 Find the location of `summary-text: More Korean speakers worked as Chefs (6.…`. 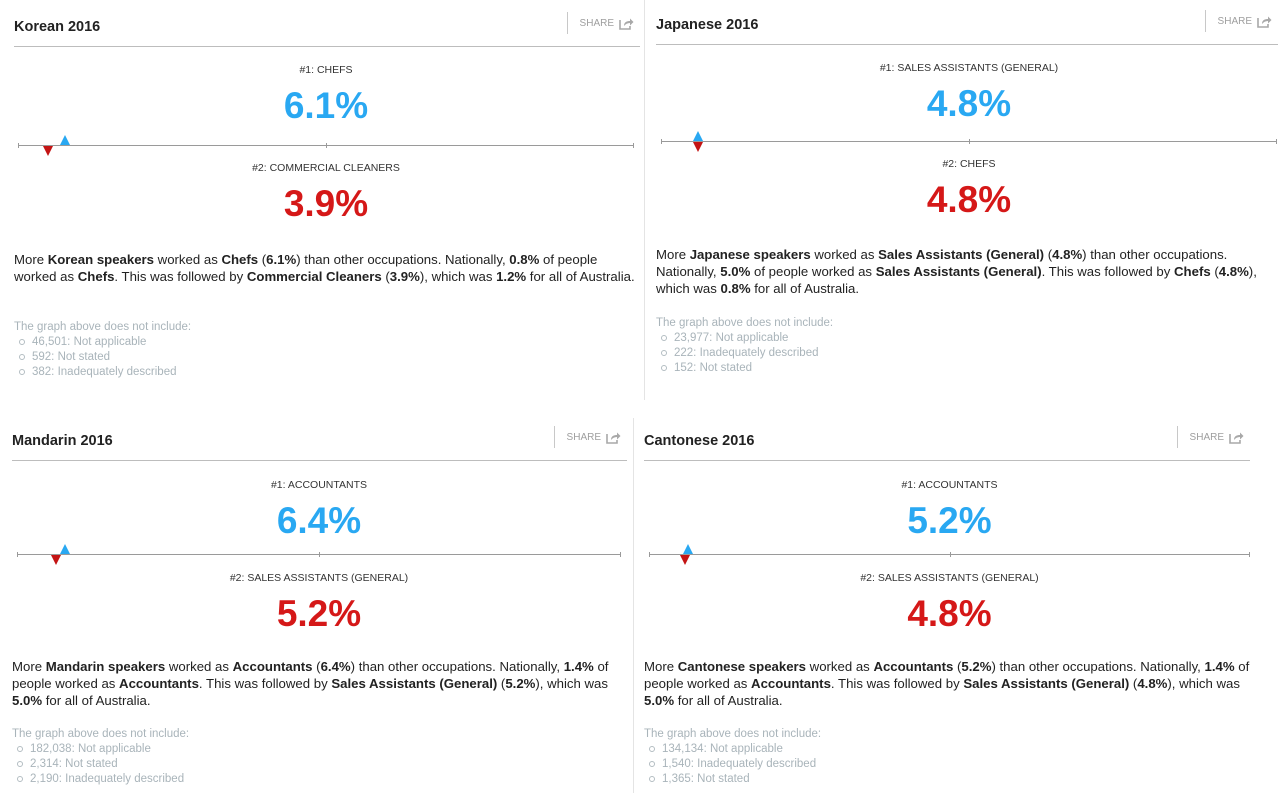

summary-text: More Korean speakers worked as Chefs (6.… is located at coordinates (324, 268).